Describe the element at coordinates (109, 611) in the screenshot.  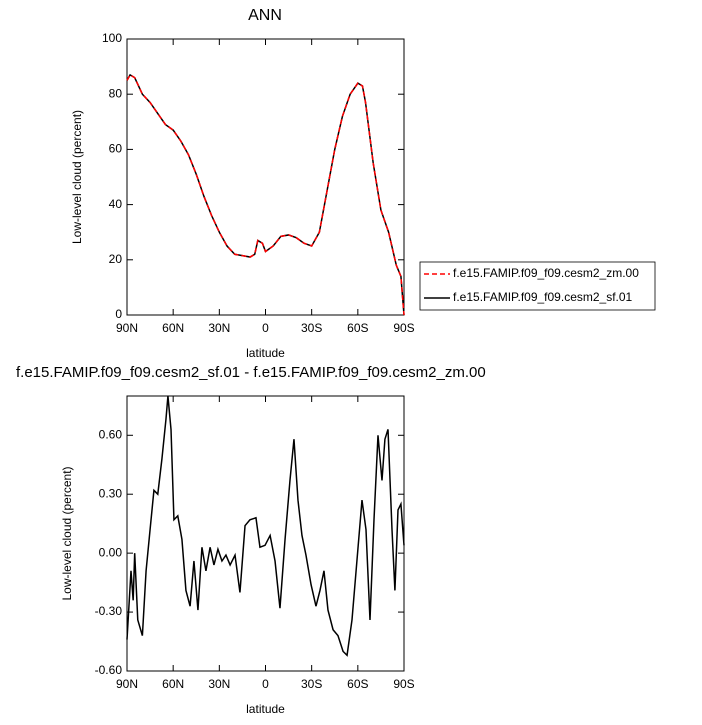
I see `y-tick-label: -0.30` at that location.